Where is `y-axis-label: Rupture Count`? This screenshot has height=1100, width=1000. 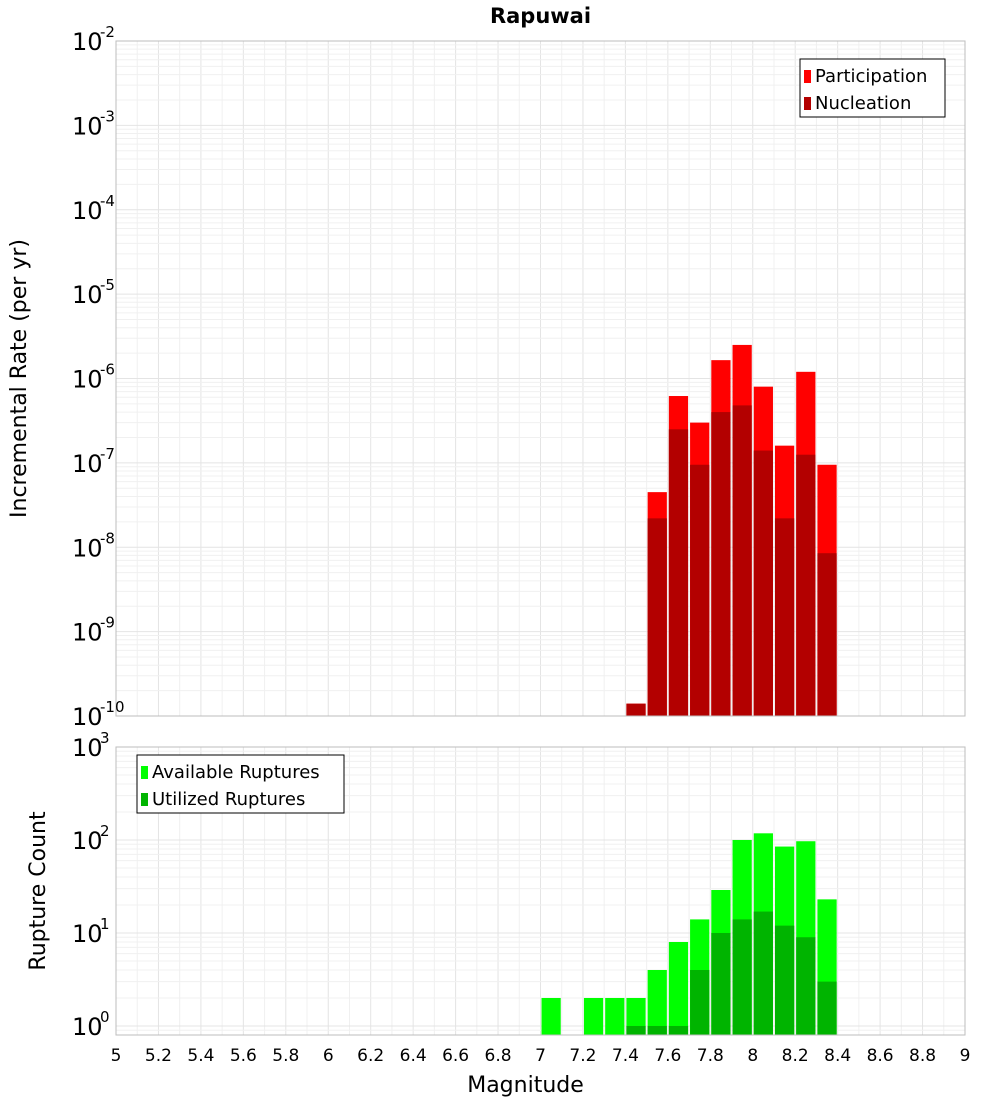 y-axis-label: Rupture Count is located at coordinates (38, 891).